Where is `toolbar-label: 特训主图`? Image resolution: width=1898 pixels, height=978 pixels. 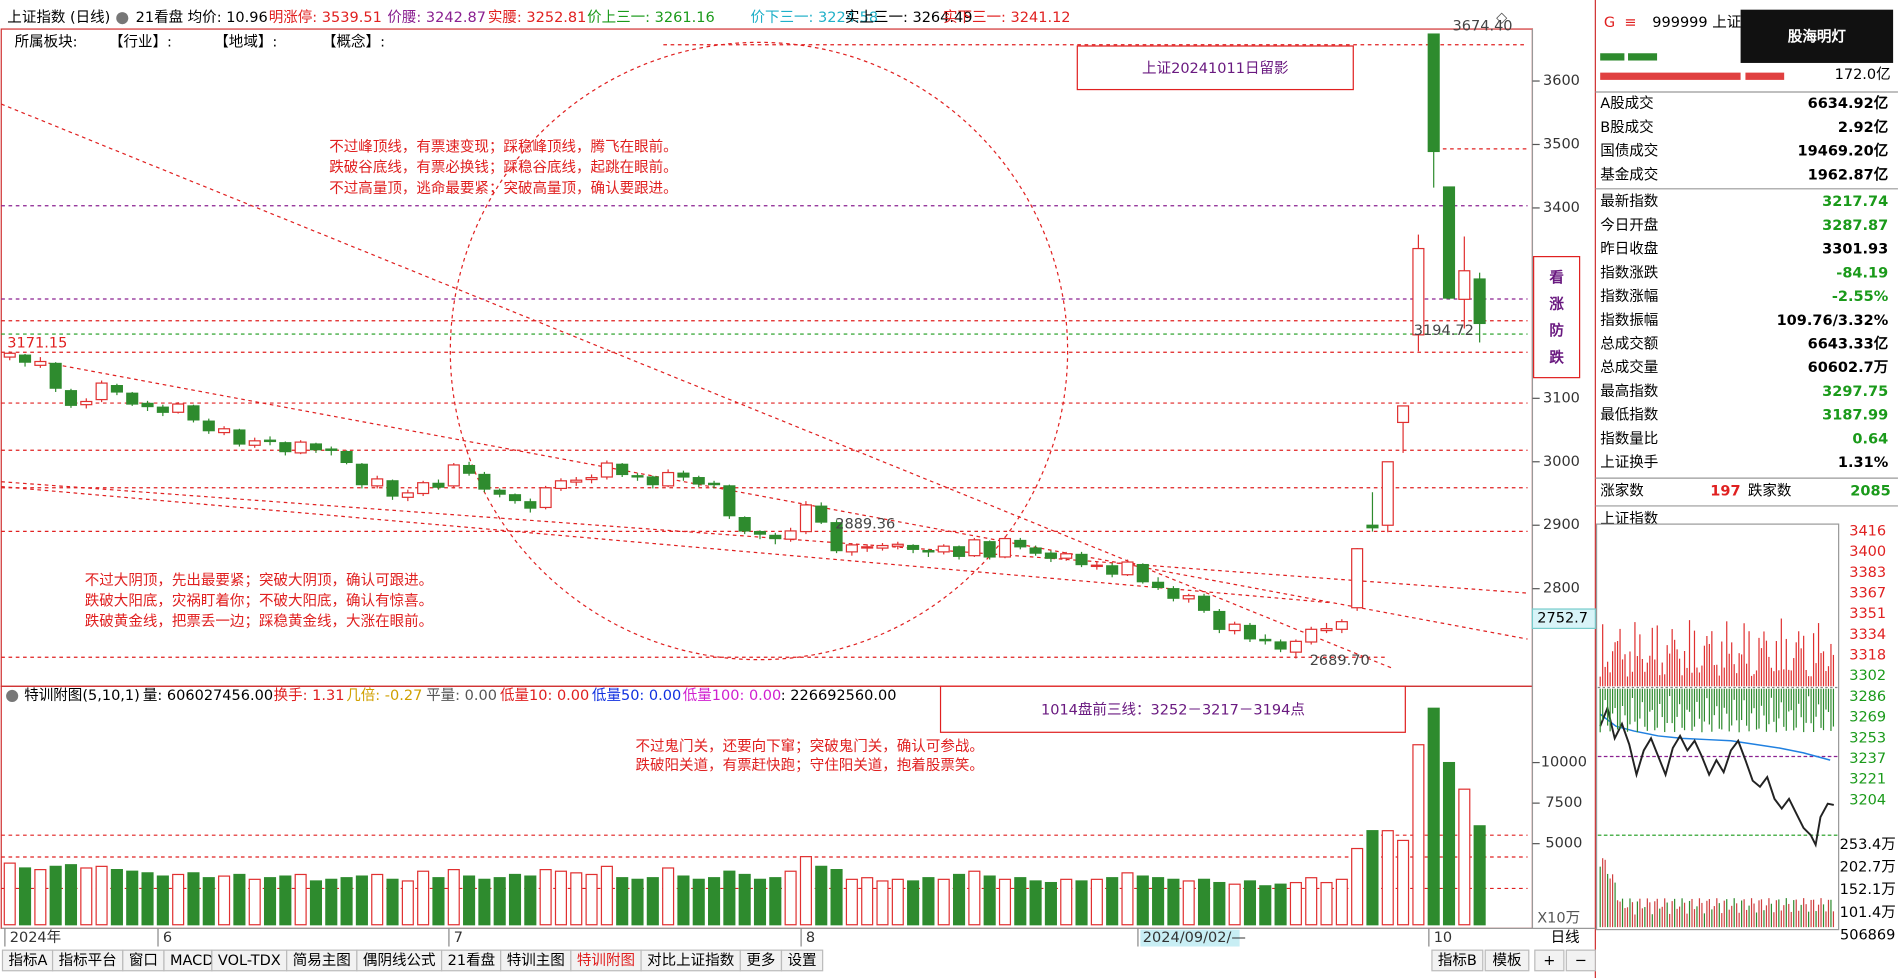
toolbar-label: 特训主图 is located at coordinates (536, 960).